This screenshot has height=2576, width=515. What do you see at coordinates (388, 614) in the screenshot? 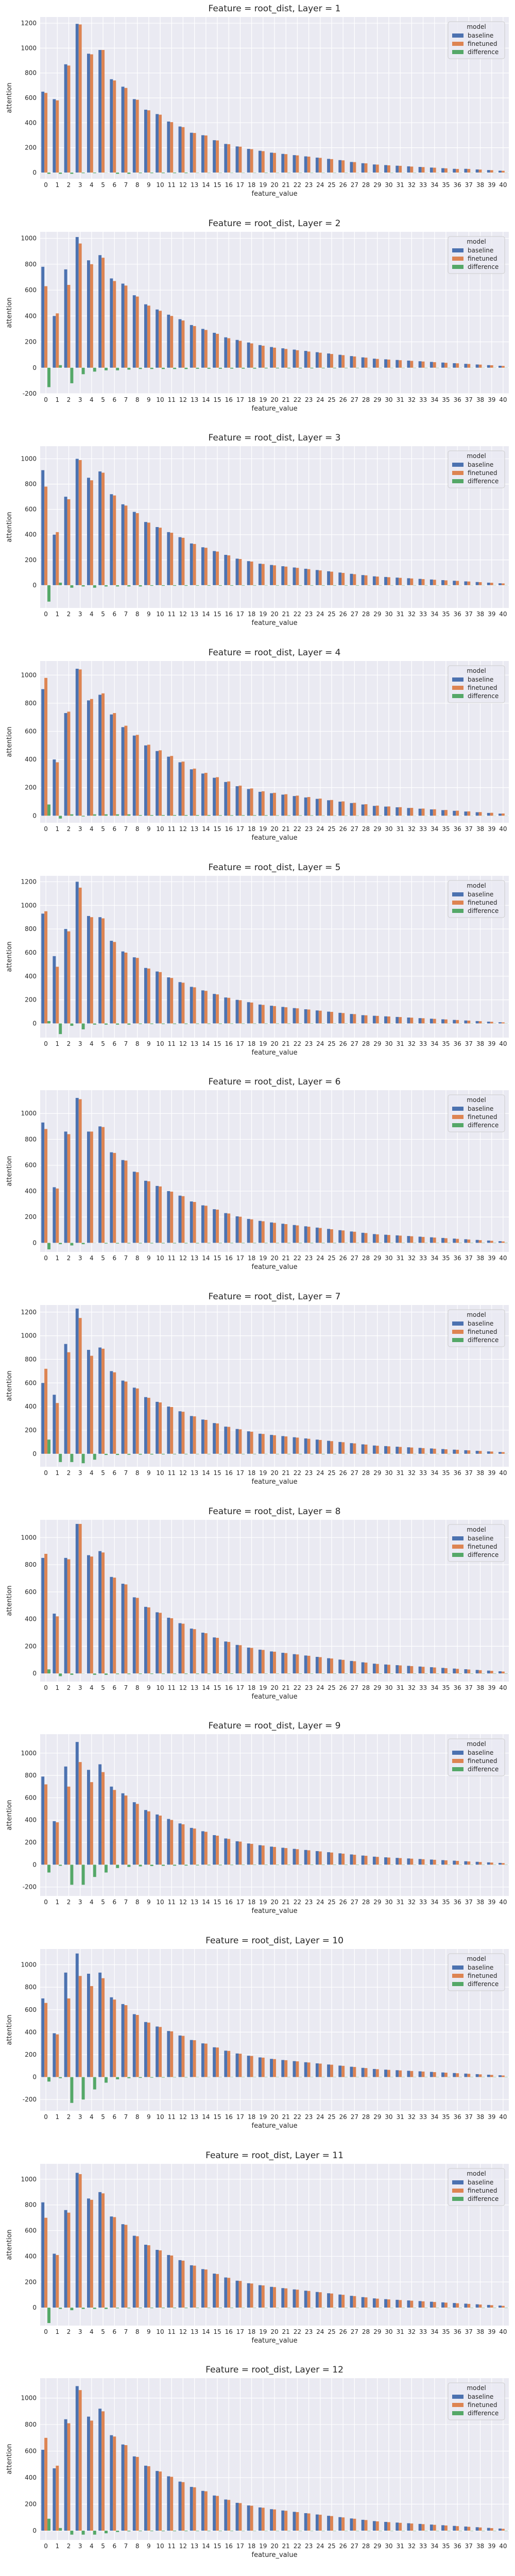
I see `x-tick-label: 30` at bounding box center [388, 614].